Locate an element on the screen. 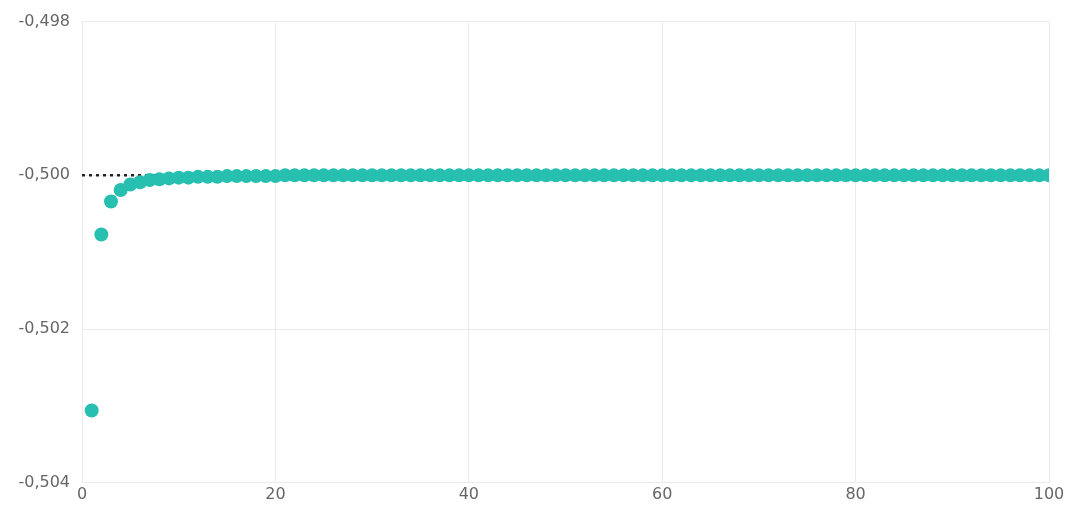 This screenshot has width=1069, height=506. y-tick-label: -0,502 is located at coordinates (44, 328).